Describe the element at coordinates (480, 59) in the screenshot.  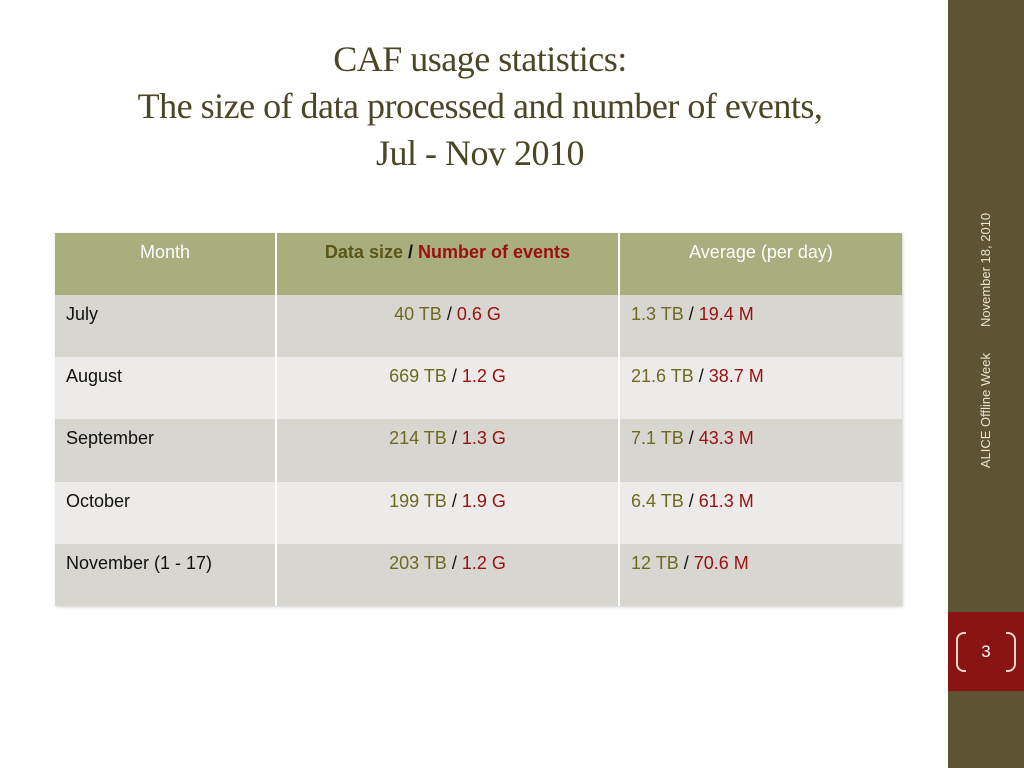
I see `title-line-1: CAF usage statistics:` at that location.